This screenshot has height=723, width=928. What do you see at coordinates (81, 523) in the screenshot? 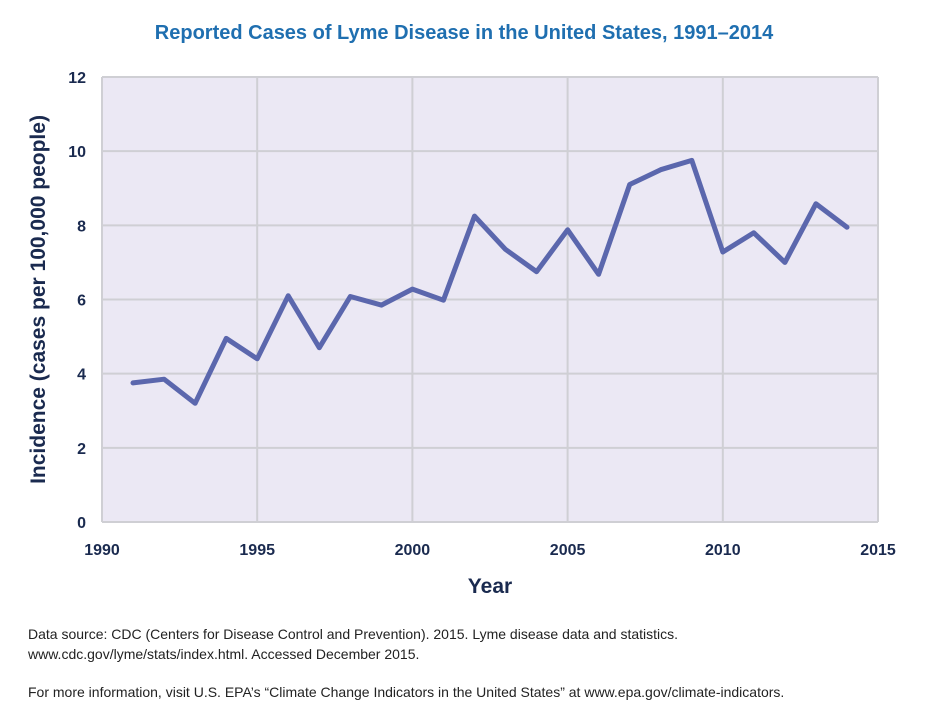
I see `y-tick-label: 0` at bounding box center [81, 523].